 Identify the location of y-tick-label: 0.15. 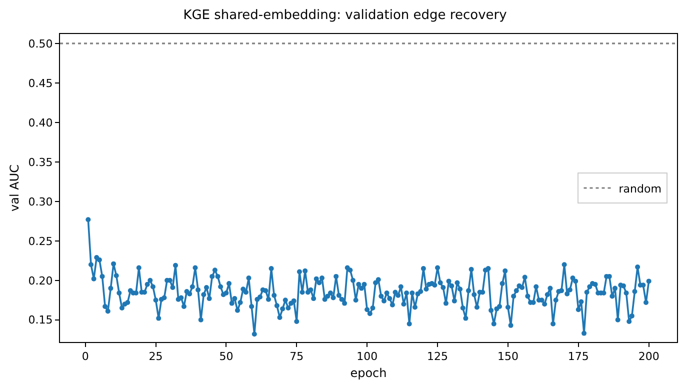
(40, 320).